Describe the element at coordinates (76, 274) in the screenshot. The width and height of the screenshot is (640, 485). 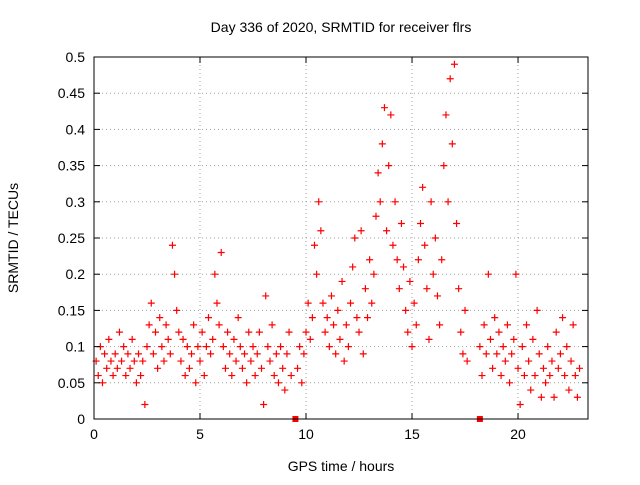
I see `y-tick-label: 0.2` at that location.